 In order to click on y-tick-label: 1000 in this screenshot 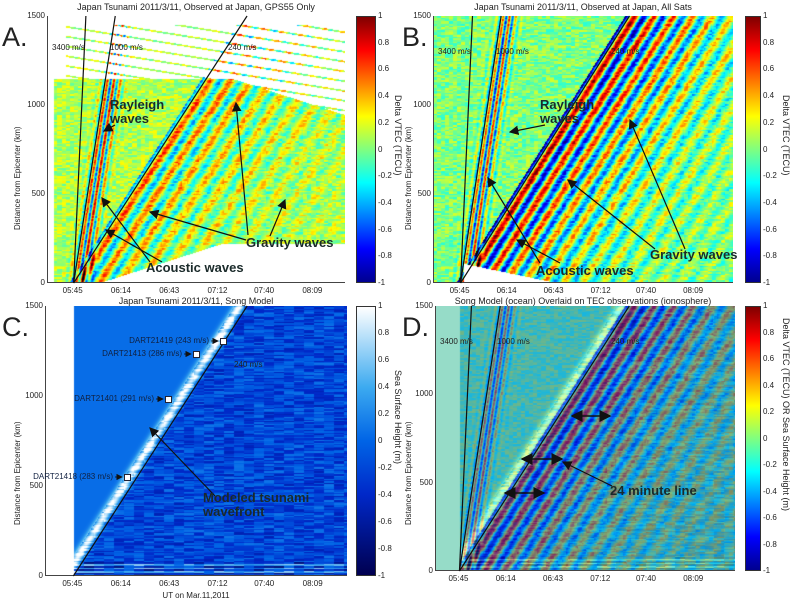, I will do `click(34, 395)`.